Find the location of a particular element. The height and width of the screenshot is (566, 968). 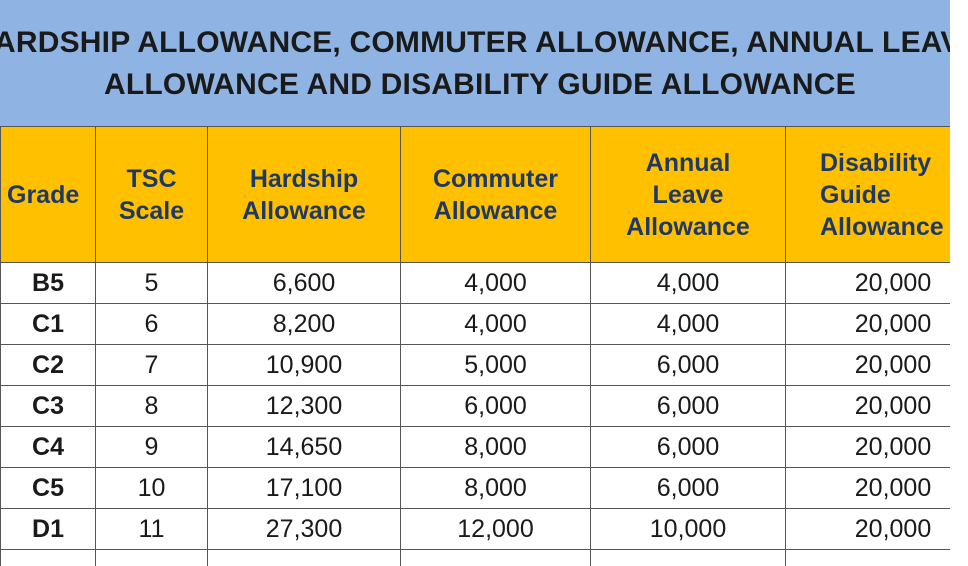

cell-hardship: 14,650 is located at coordinates (304, 447).